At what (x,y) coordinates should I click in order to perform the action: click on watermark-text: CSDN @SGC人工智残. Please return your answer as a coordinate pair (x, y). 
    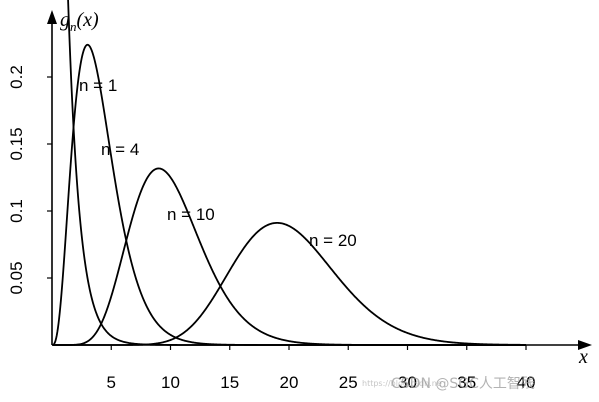
    Looking at the image, I should click on (463, 384).